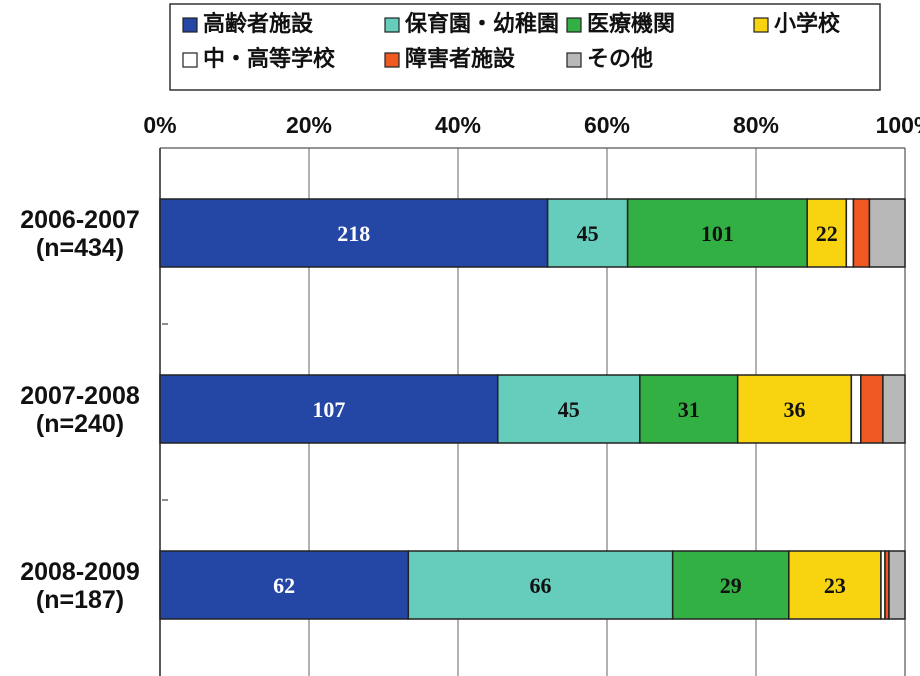  What do you see at coordinates (80, 220) in the screenshot?
I see `category-label: 2006-2007` at bounding box center [80, 220].